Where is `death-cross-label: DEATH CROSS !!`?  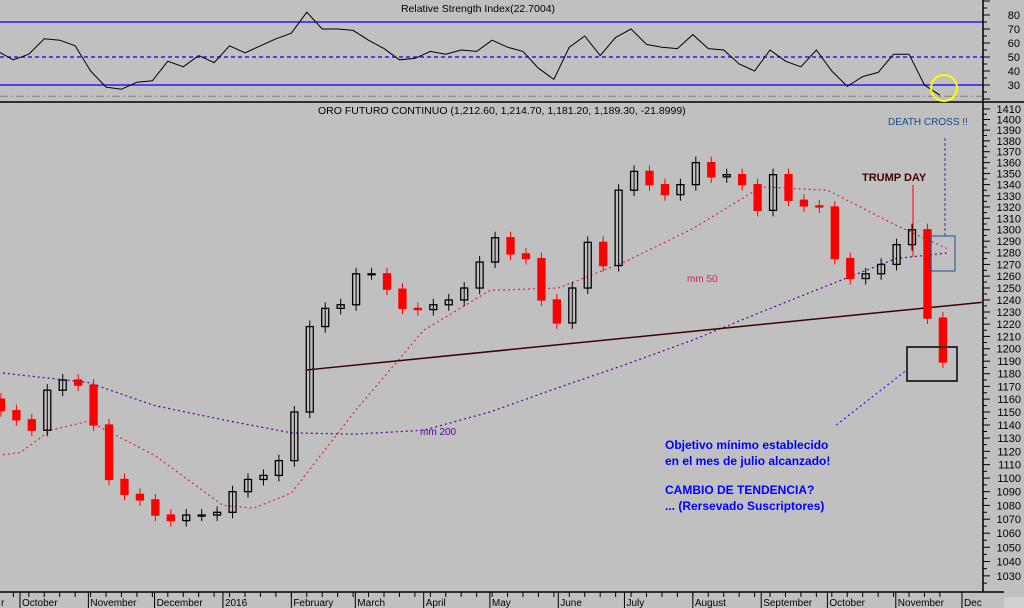
death-cross-label: DEATH CROSS !! is located at coordinates (928, 122).